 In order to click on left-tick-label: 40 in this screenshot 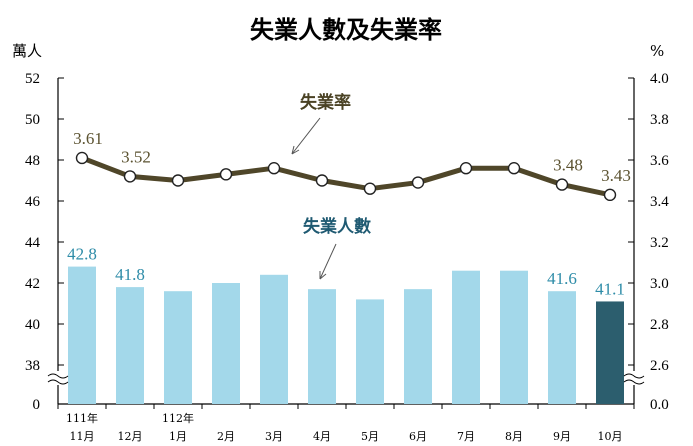, I will do `click(32, 325)`.